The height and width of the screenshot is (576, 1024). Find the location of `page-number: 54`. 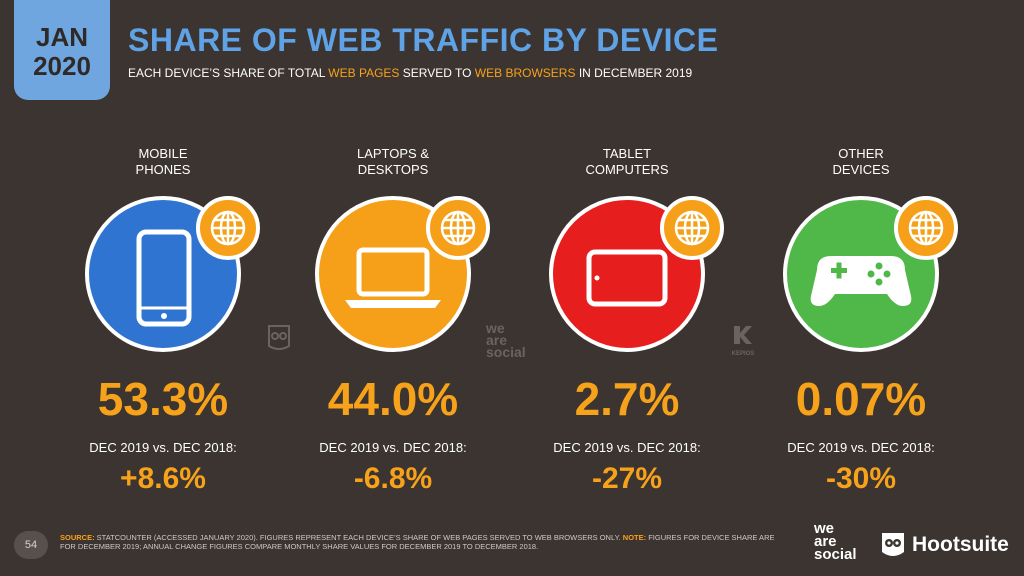

page-number: 54 is located at coordinates (31, 545).